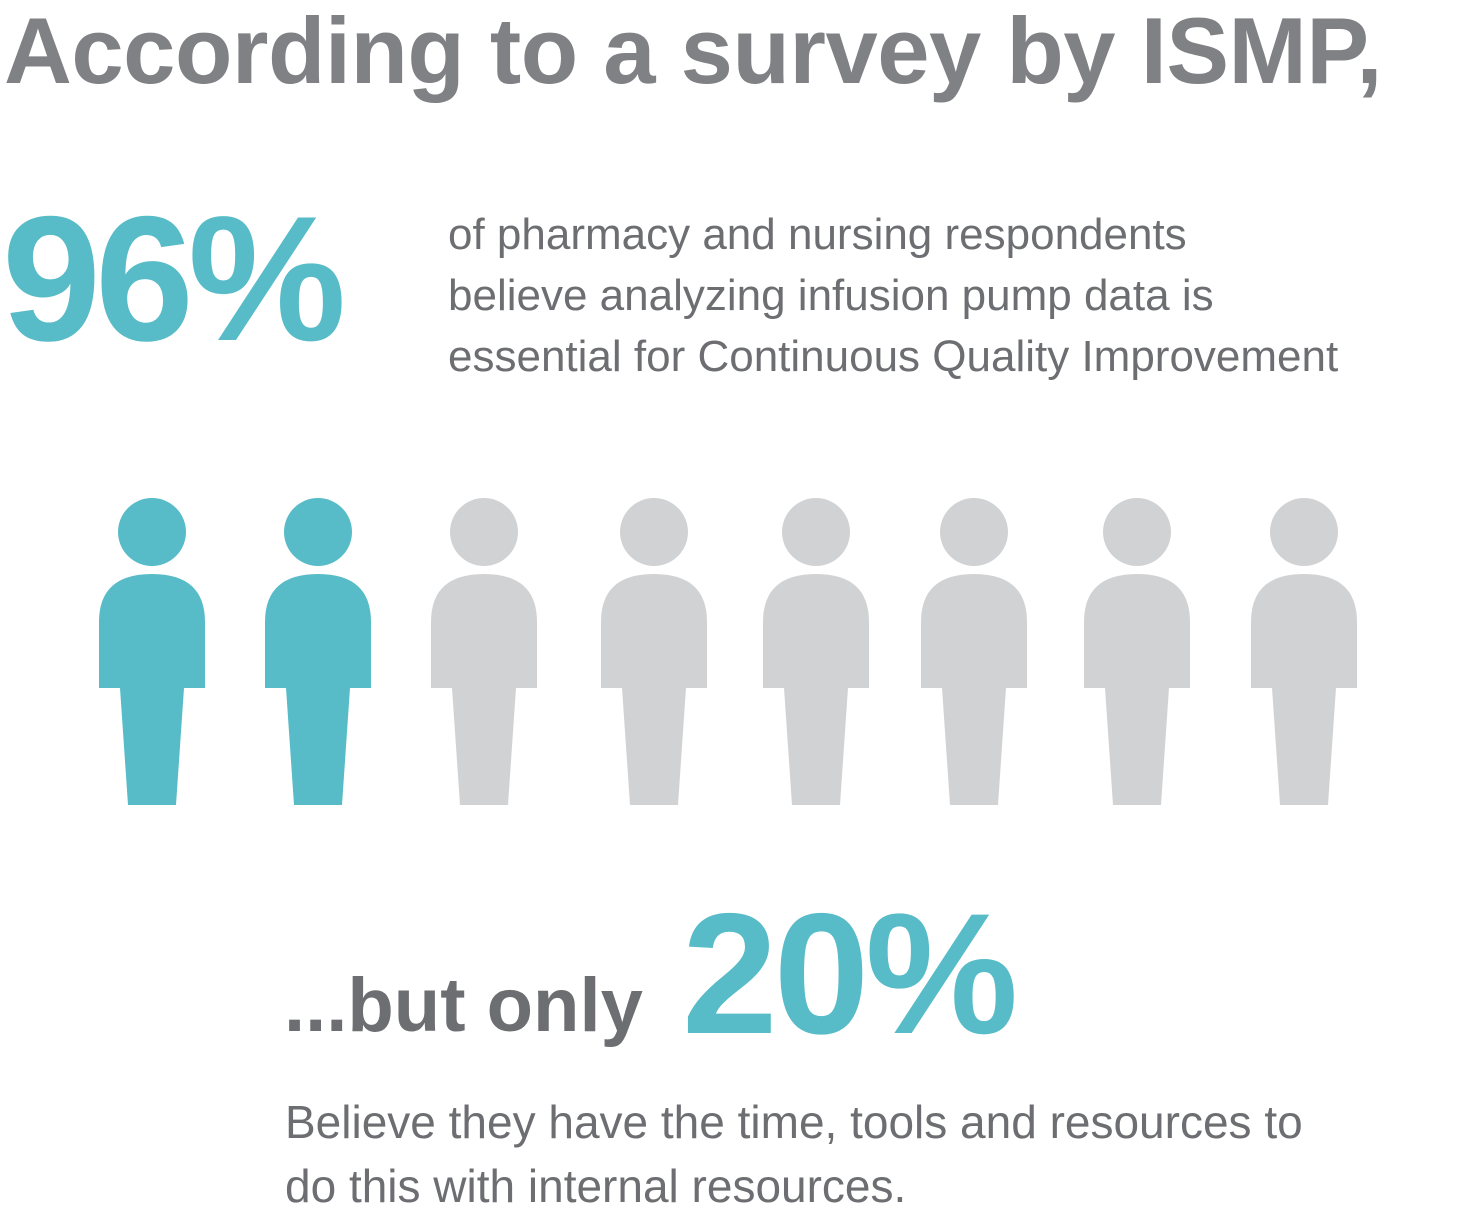 The width and height of the screenshot is (1483, 1220). What do you see at coordinates (693, 51) in the screenshot?
I see `headline: According to a survey by ISMP,` at bounding box center [693, 51].